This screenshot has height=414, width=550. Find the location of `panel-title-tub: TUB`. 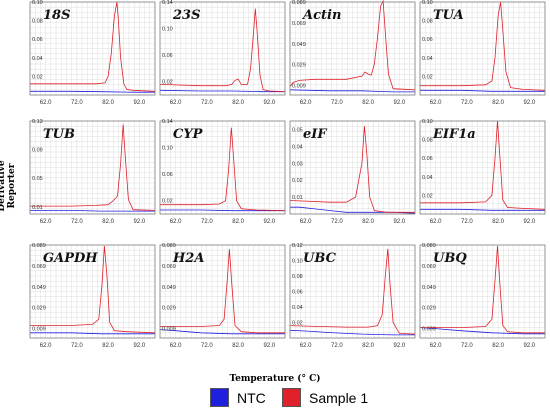

panel-title-tub: TUB is located at coordinates (59, 134).